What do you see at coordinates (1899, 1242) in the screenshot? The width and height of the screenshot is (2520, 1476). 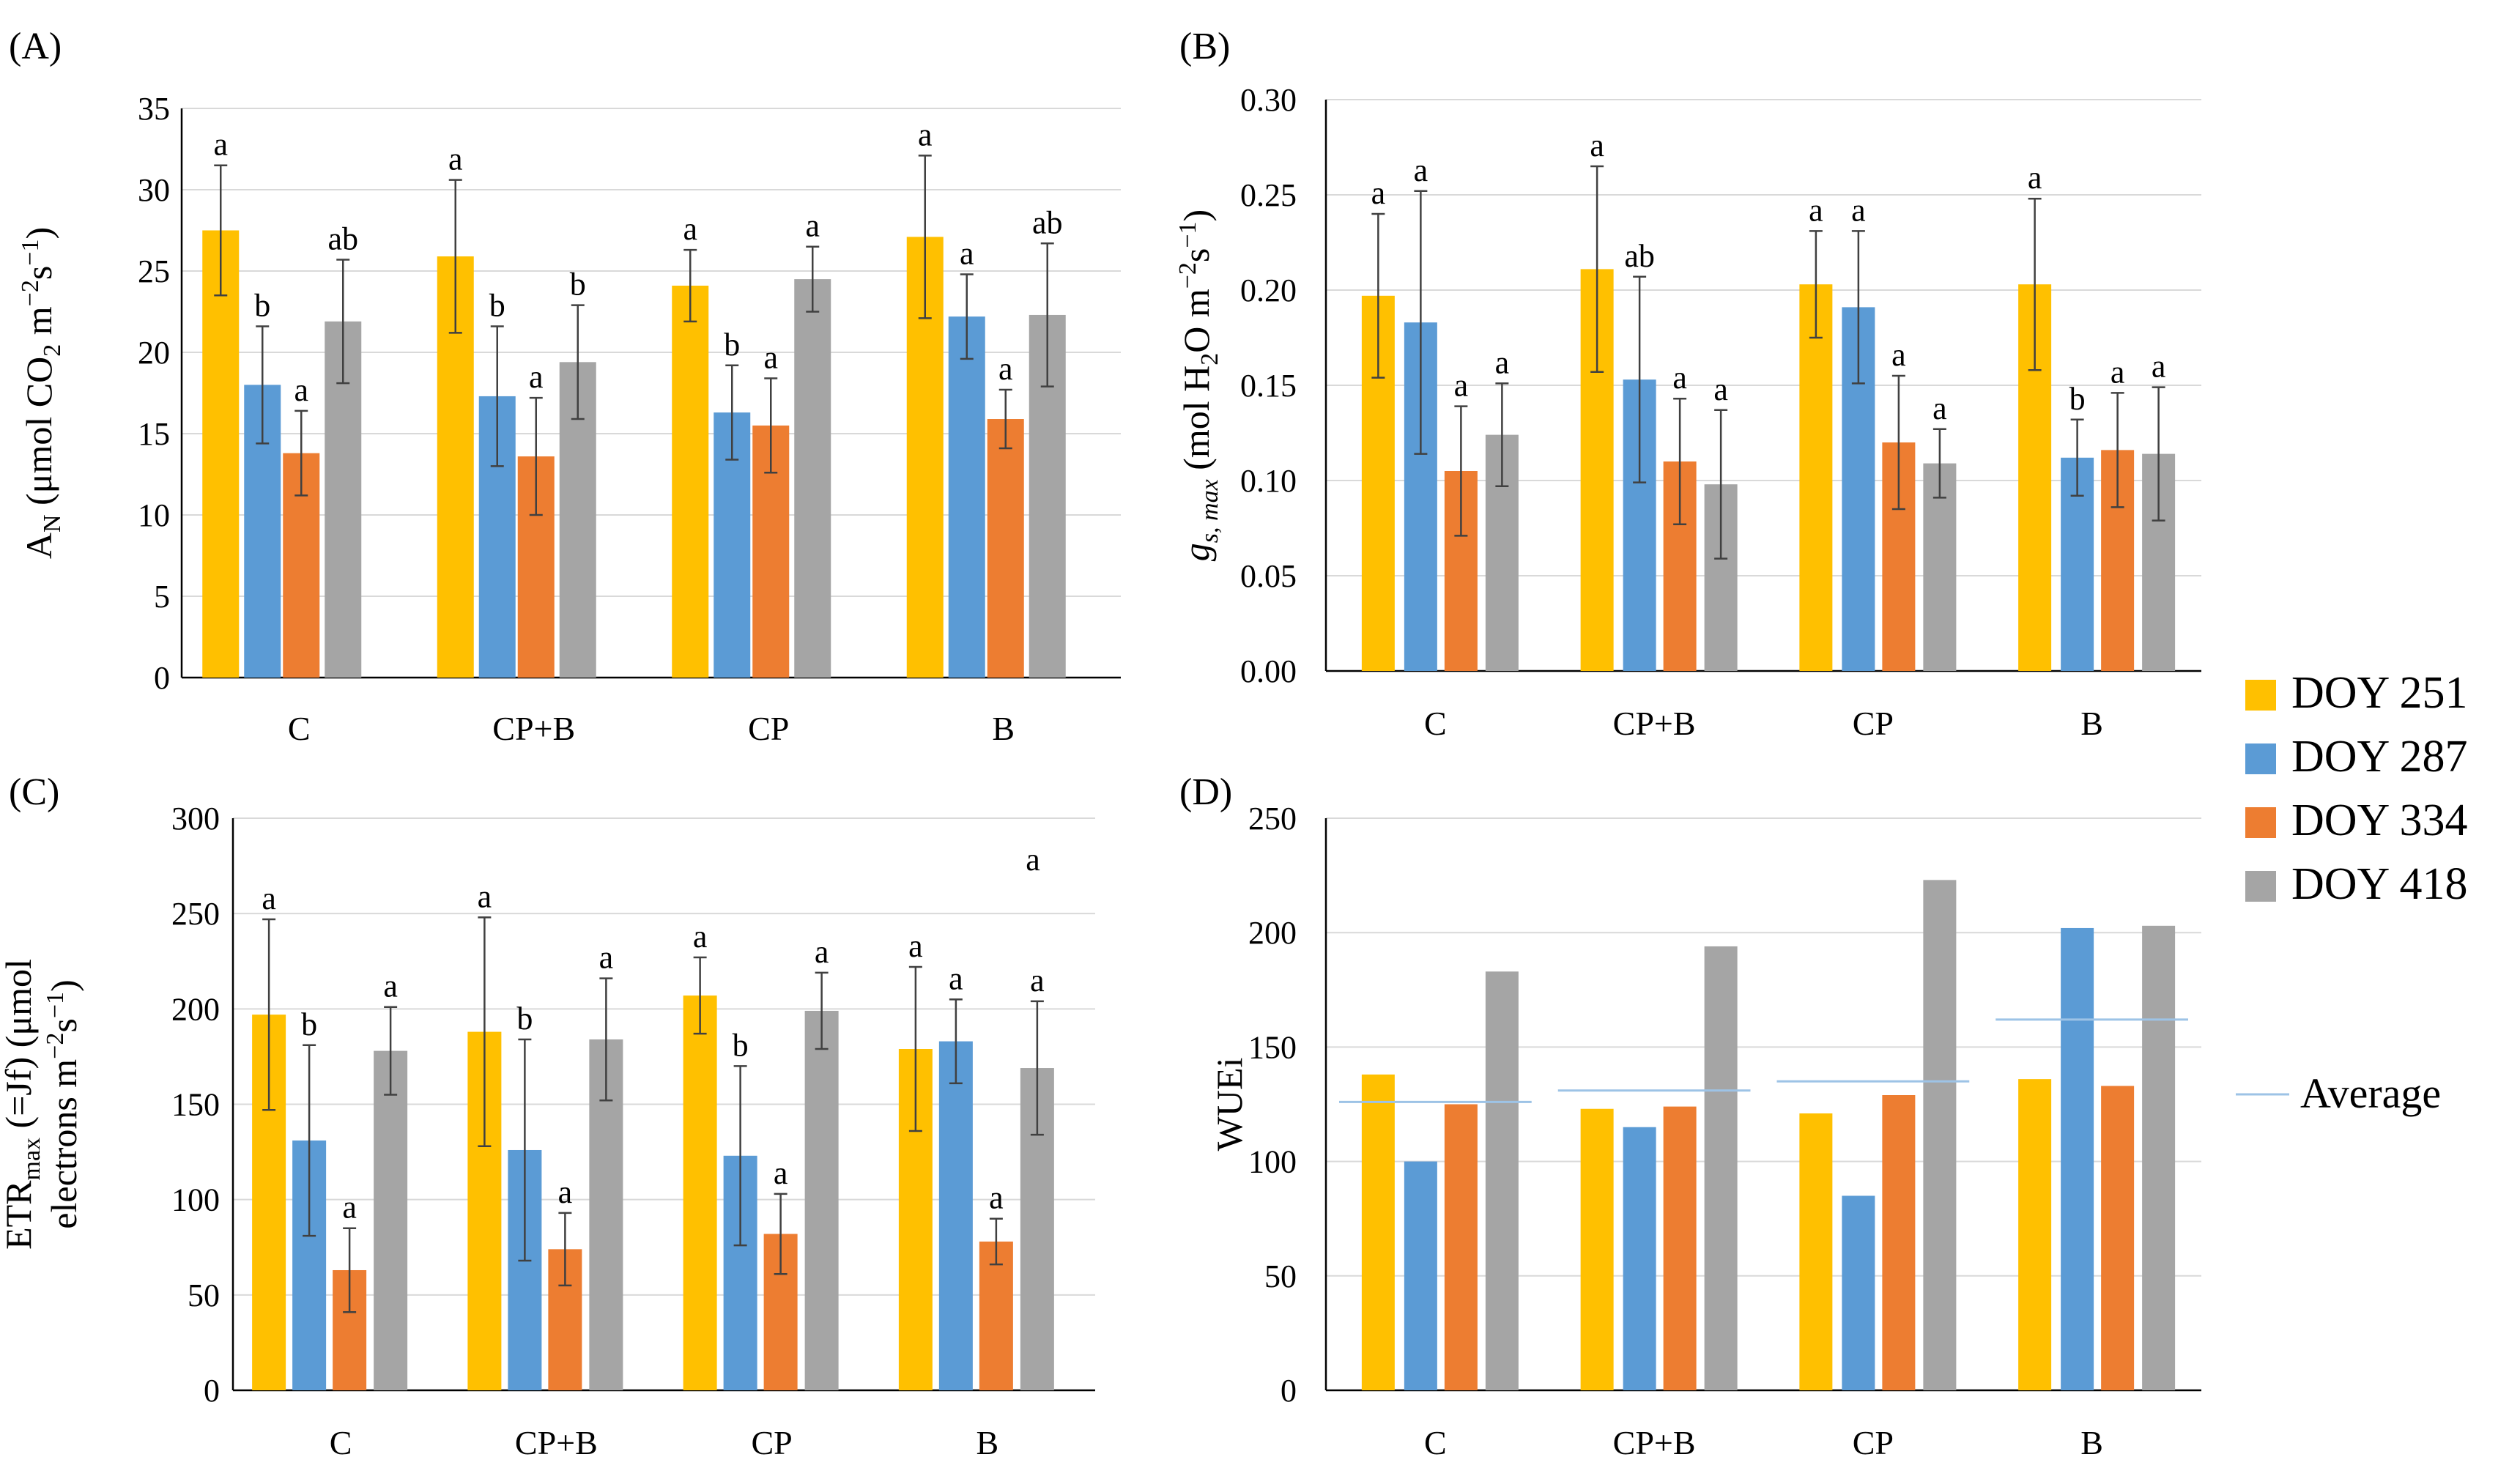 I see `bar-doy334-cp` at bounding box center [1899, 1242].